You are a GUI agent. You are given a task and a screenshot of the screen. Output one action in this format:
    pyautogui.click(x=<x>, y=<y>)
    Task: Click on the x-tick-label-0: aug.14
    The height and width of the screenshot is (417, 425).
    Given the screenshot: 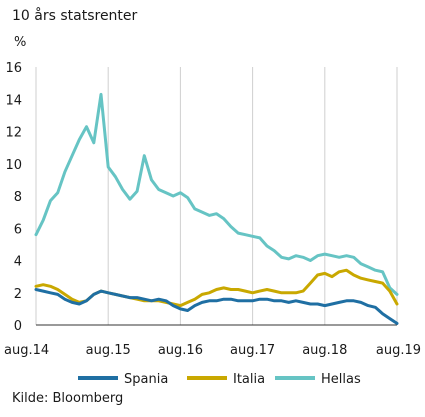 What is the action you would take?
    pyautogui.click(x=26, y=350)
    